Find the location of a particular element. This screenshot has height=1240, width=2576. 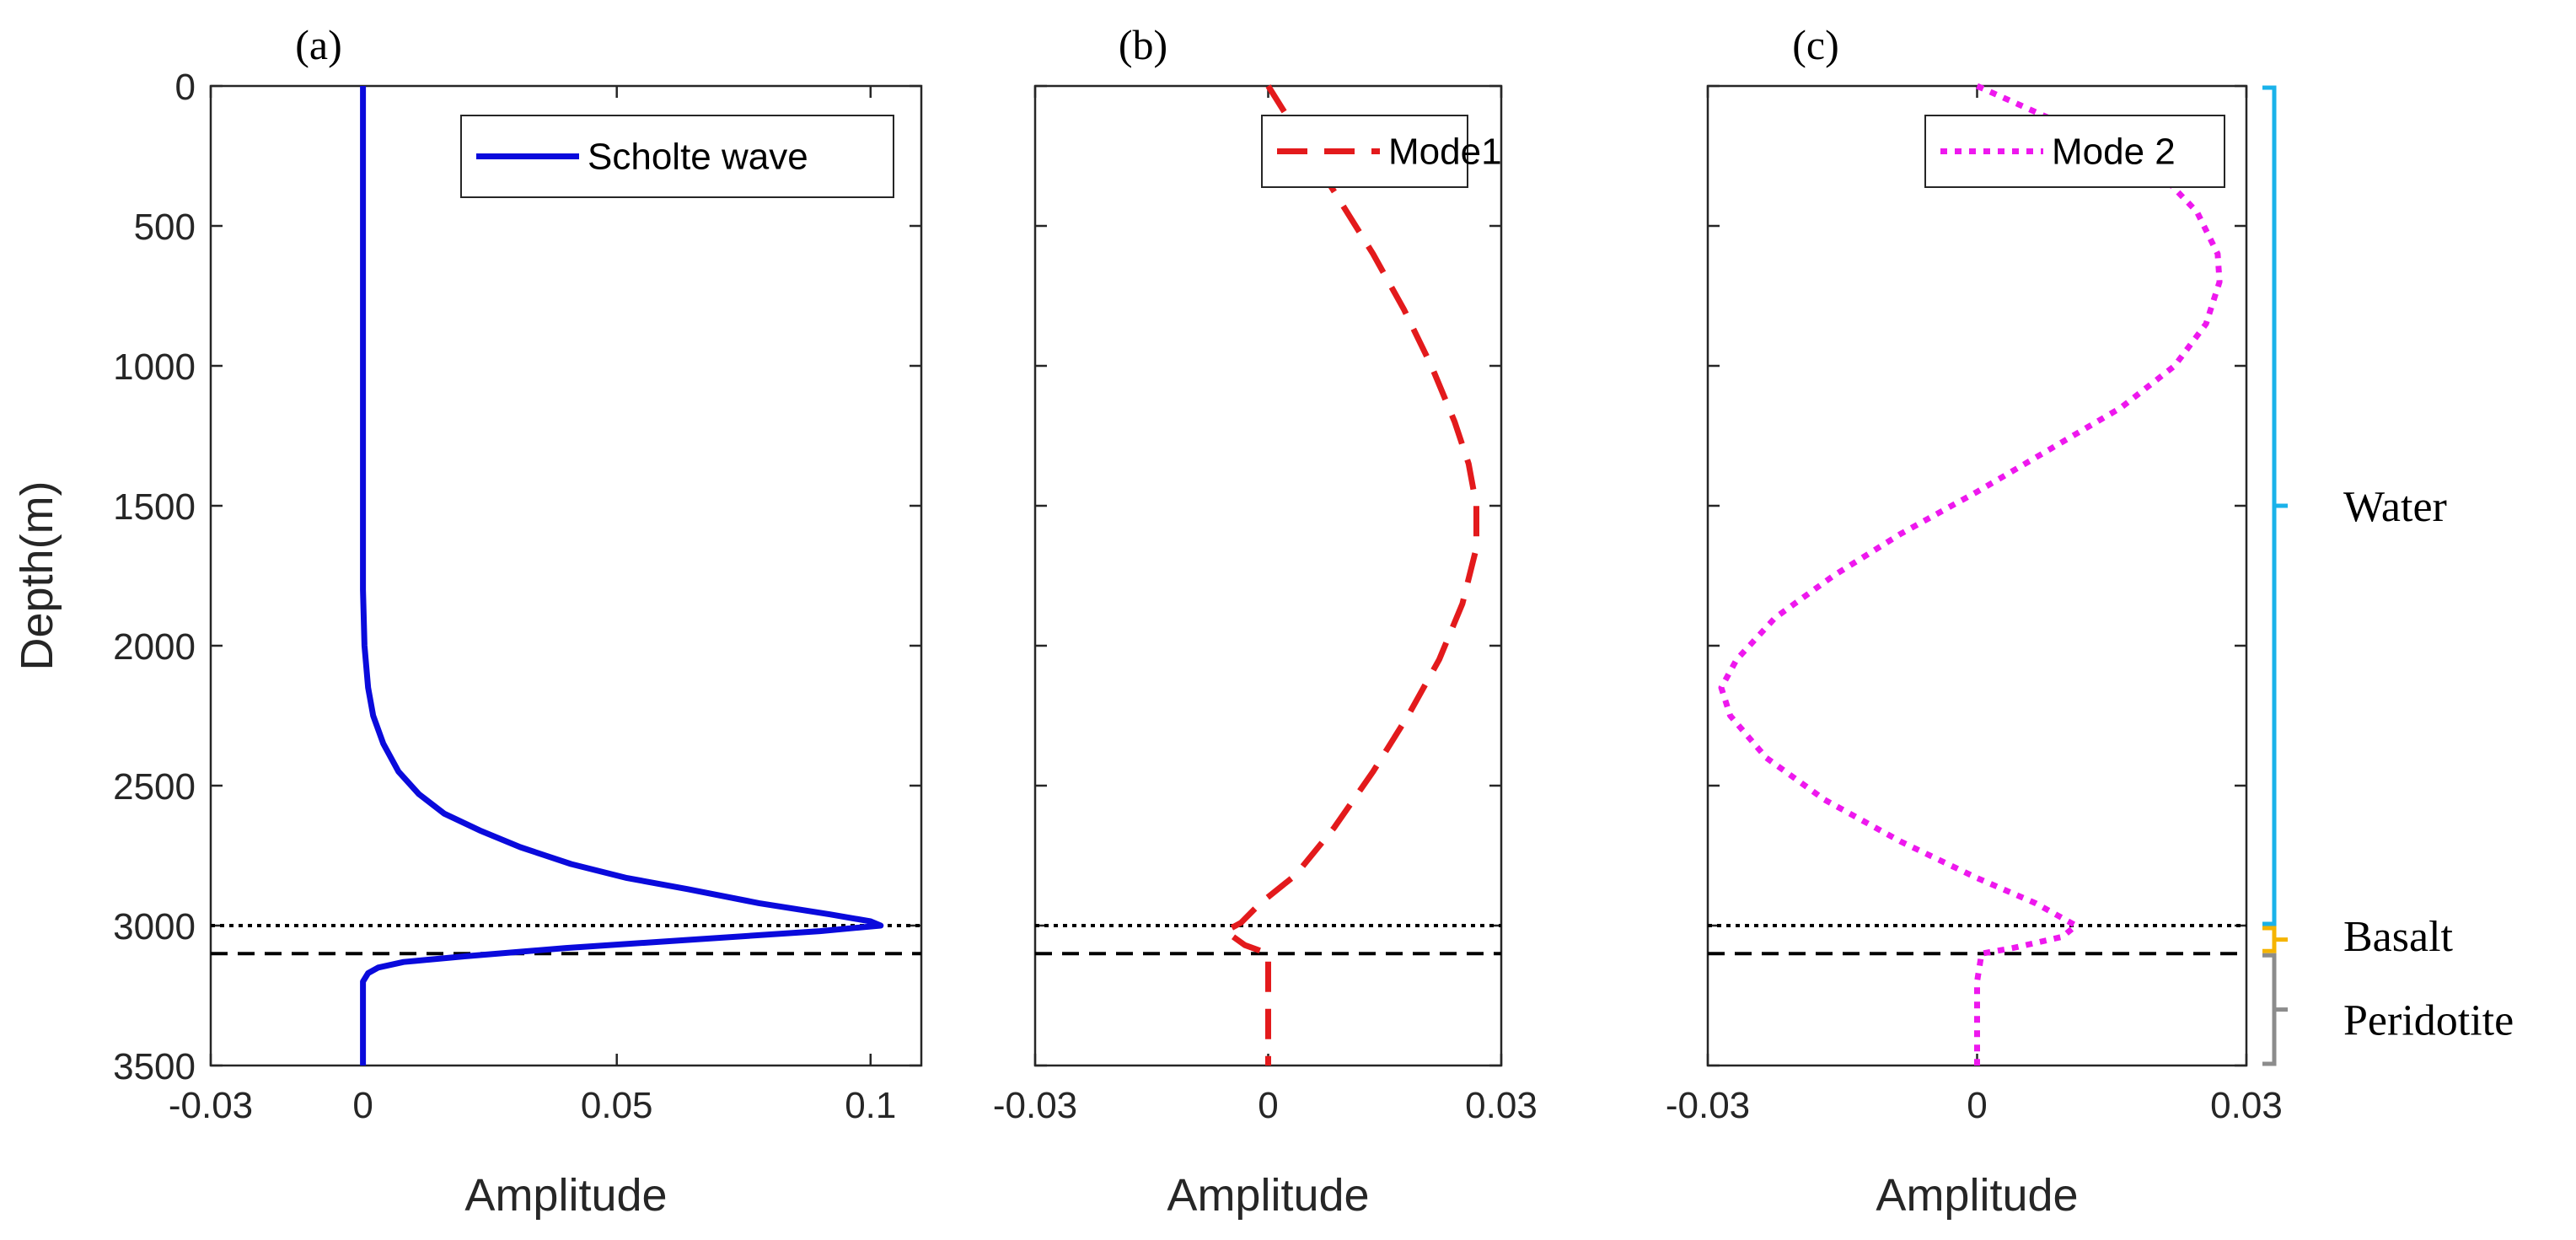

series-line-mode1 is located at coordinates (1350, 575).